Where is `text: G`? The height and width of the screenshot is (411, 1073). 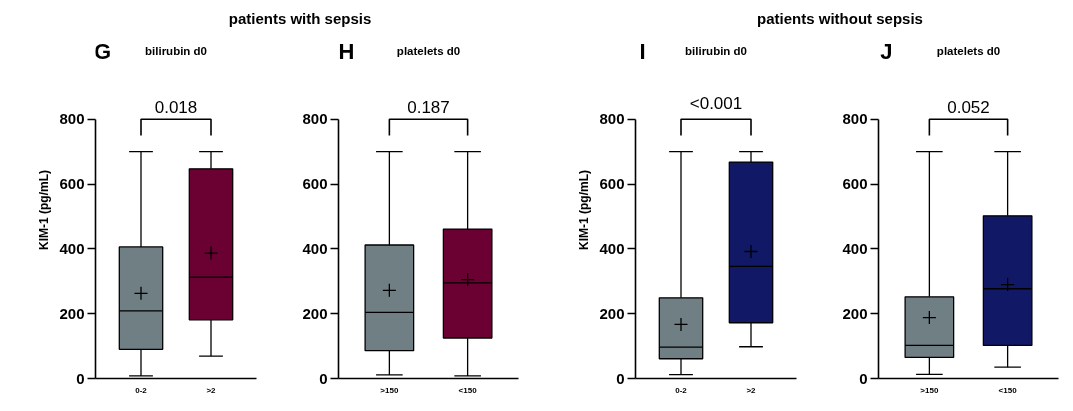 text: G is located at coordinates (102, 51).